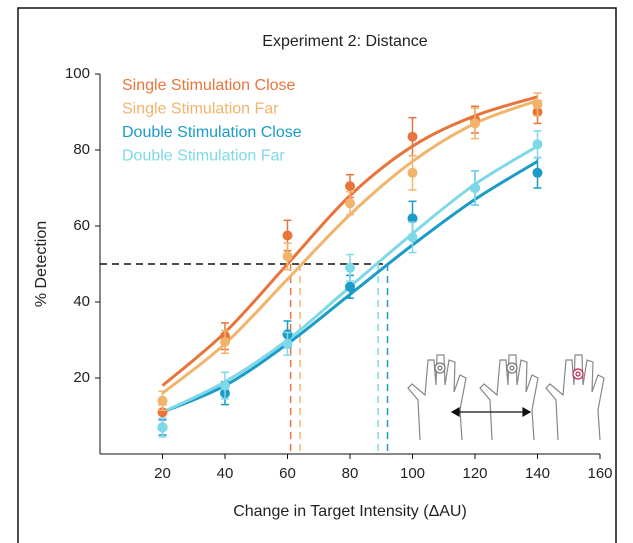 Image resolution: width=633 pixels, height=543 pixels. What do you see at coordinates (350, 511) in the screenshot?
I see `x-axis-label: Change in Target Intensity (ΔAU)` at bounding box center [350, 511].